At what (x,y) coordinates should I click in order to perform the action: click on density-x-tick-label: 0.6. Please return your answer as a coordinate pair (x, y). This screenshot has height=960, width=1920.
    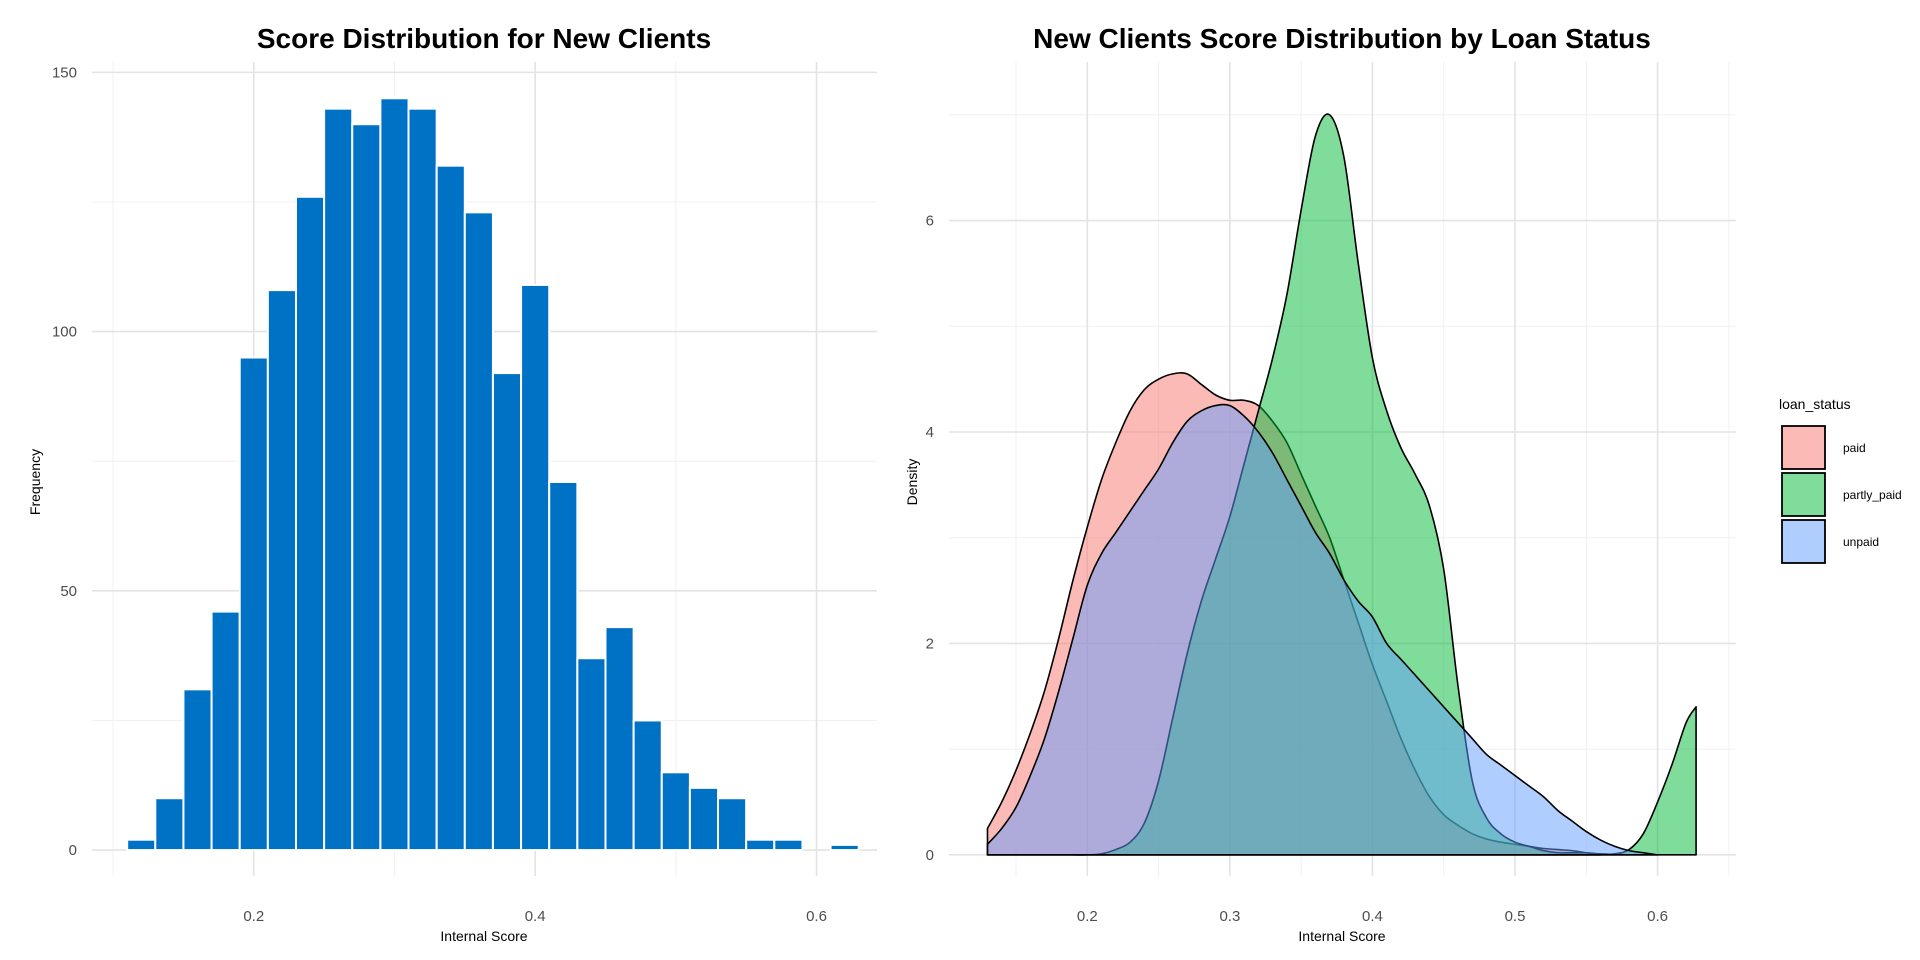
    Looking at the image, I should click on (1657, 916).